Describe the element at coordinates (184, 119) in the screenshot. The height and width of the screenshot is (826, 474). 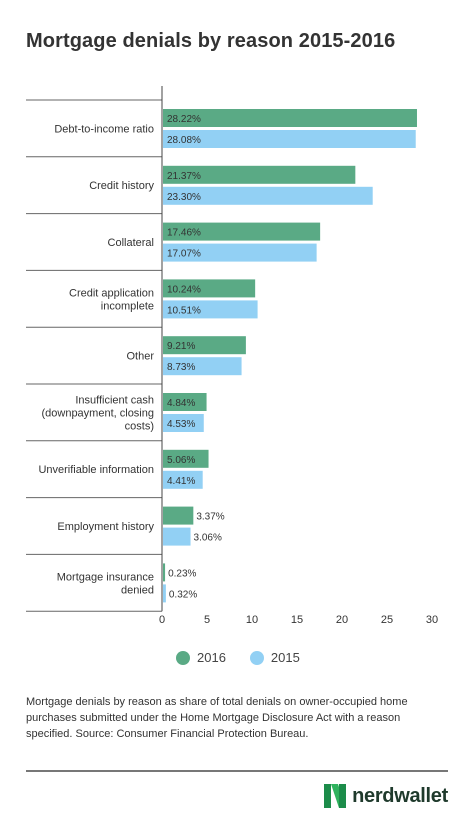
I see `data-label-2016: 28.22%` at that location.